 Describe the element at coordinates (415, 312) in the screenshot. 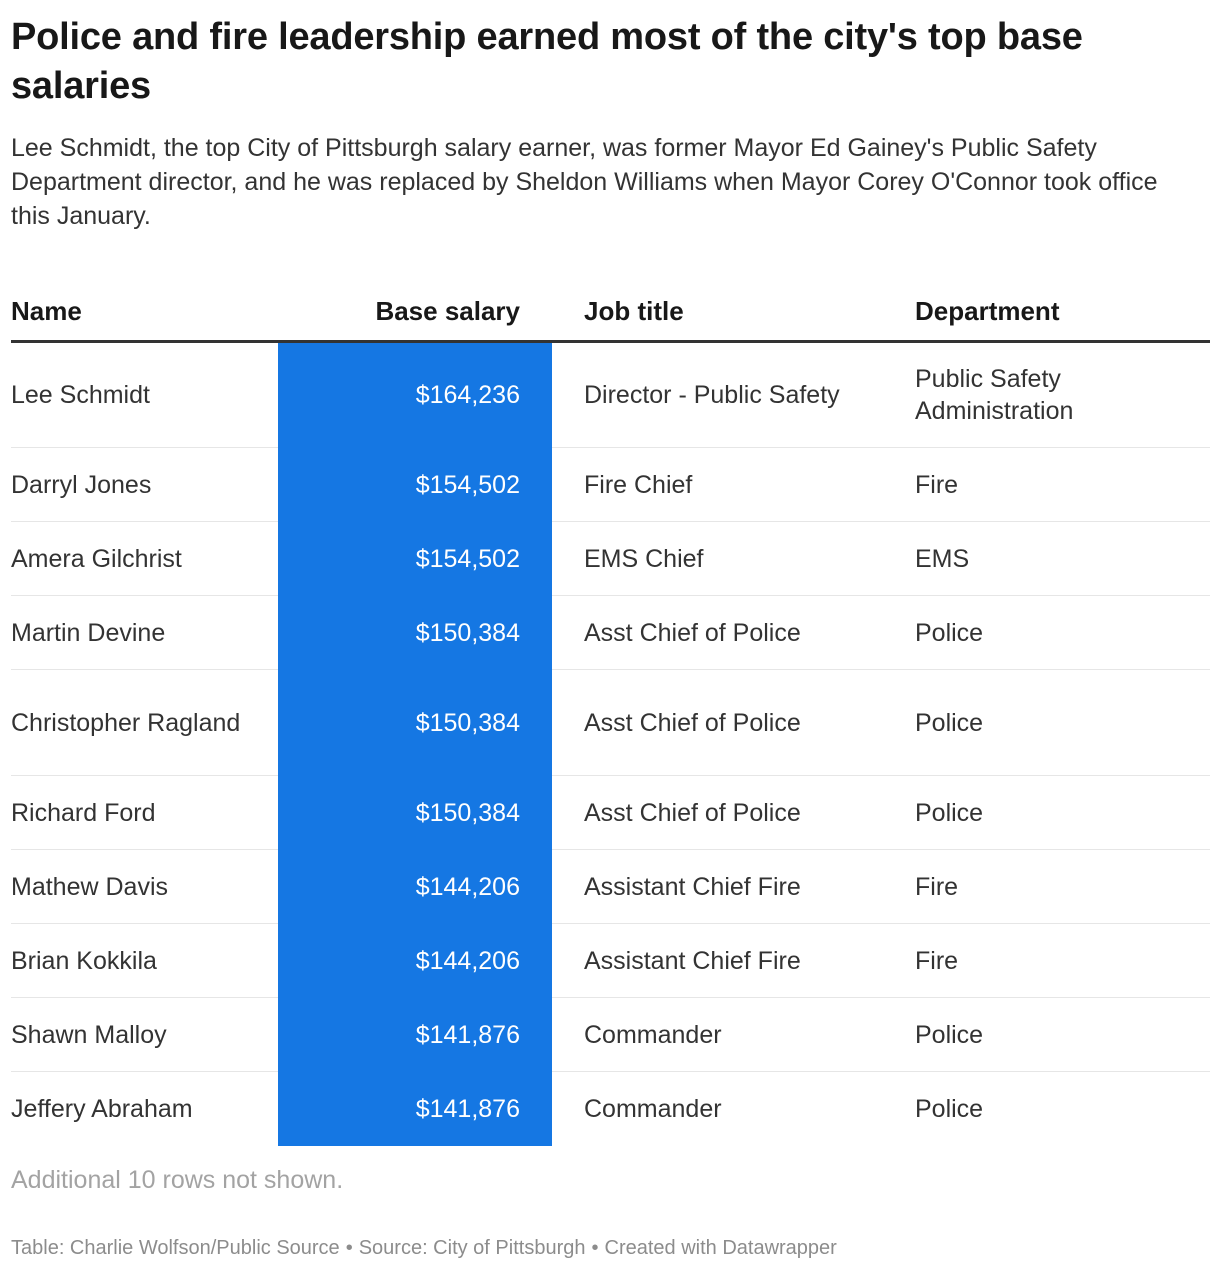

I see `column-header-base-salary: Base salary` at that location.